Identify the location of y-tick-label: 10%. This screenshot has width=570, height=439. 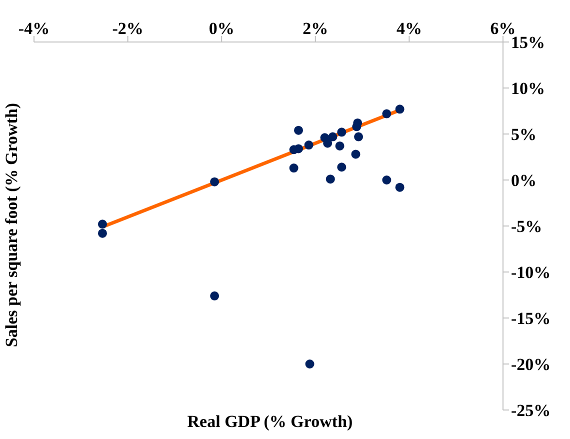
(528, 88).